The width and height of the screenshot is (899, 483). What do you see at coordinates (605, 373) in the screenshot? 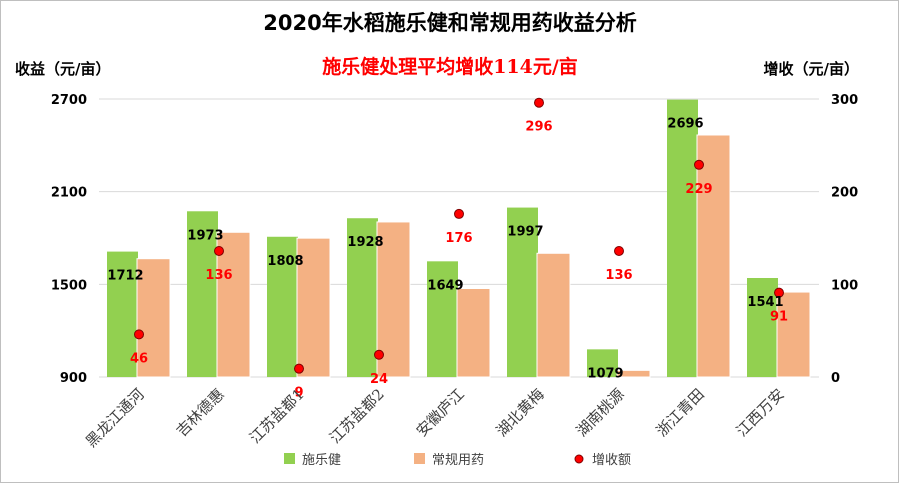
I see `bar-value-label: 1079` at bounding box center [605, 373].